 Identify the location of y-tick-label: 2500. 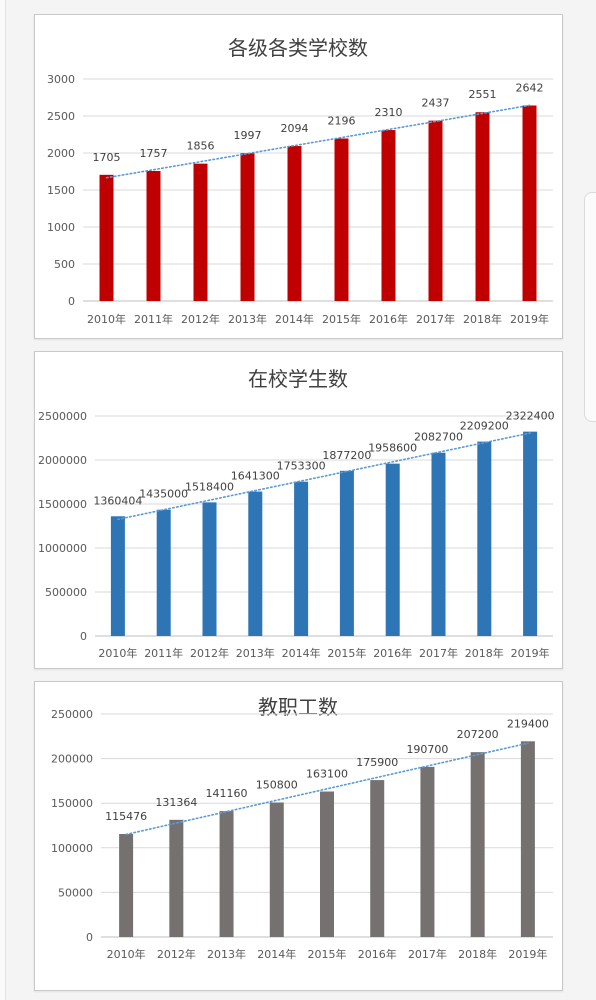
(61, 116).